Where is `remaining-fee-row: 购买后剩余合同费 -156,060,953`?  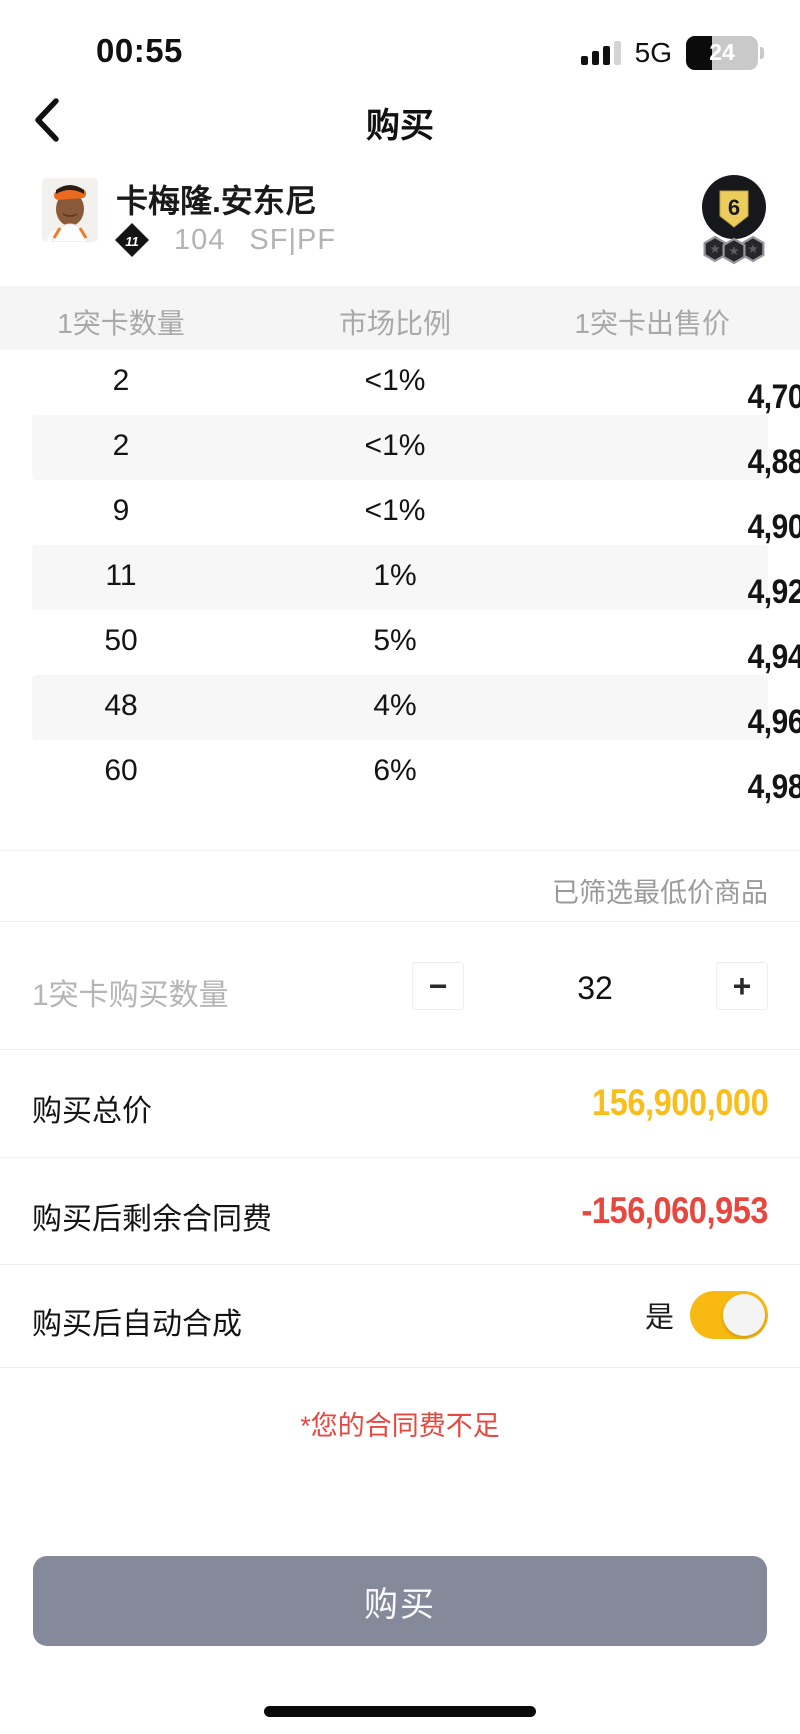
remaining-fee-row: 购买后剩余合同费 -156,060,953 is located at coordinates (400, 1211).